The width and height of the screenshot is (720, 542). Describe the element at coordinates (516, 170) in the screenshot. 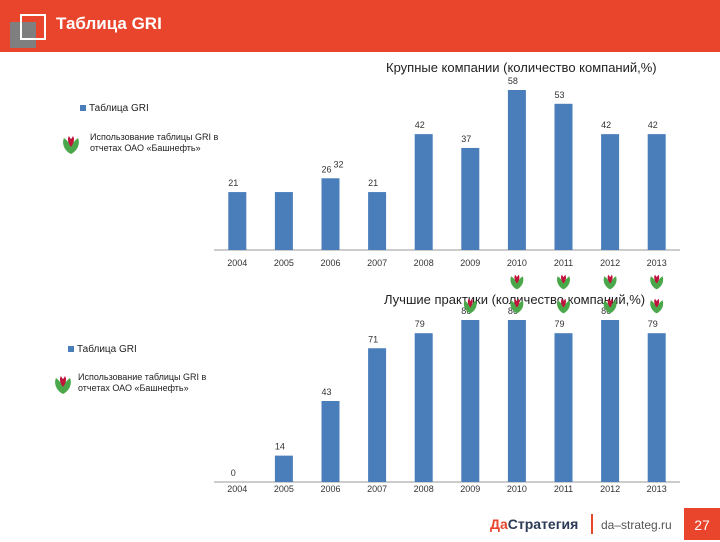

I see `chart-1-bar-2010` at that location.